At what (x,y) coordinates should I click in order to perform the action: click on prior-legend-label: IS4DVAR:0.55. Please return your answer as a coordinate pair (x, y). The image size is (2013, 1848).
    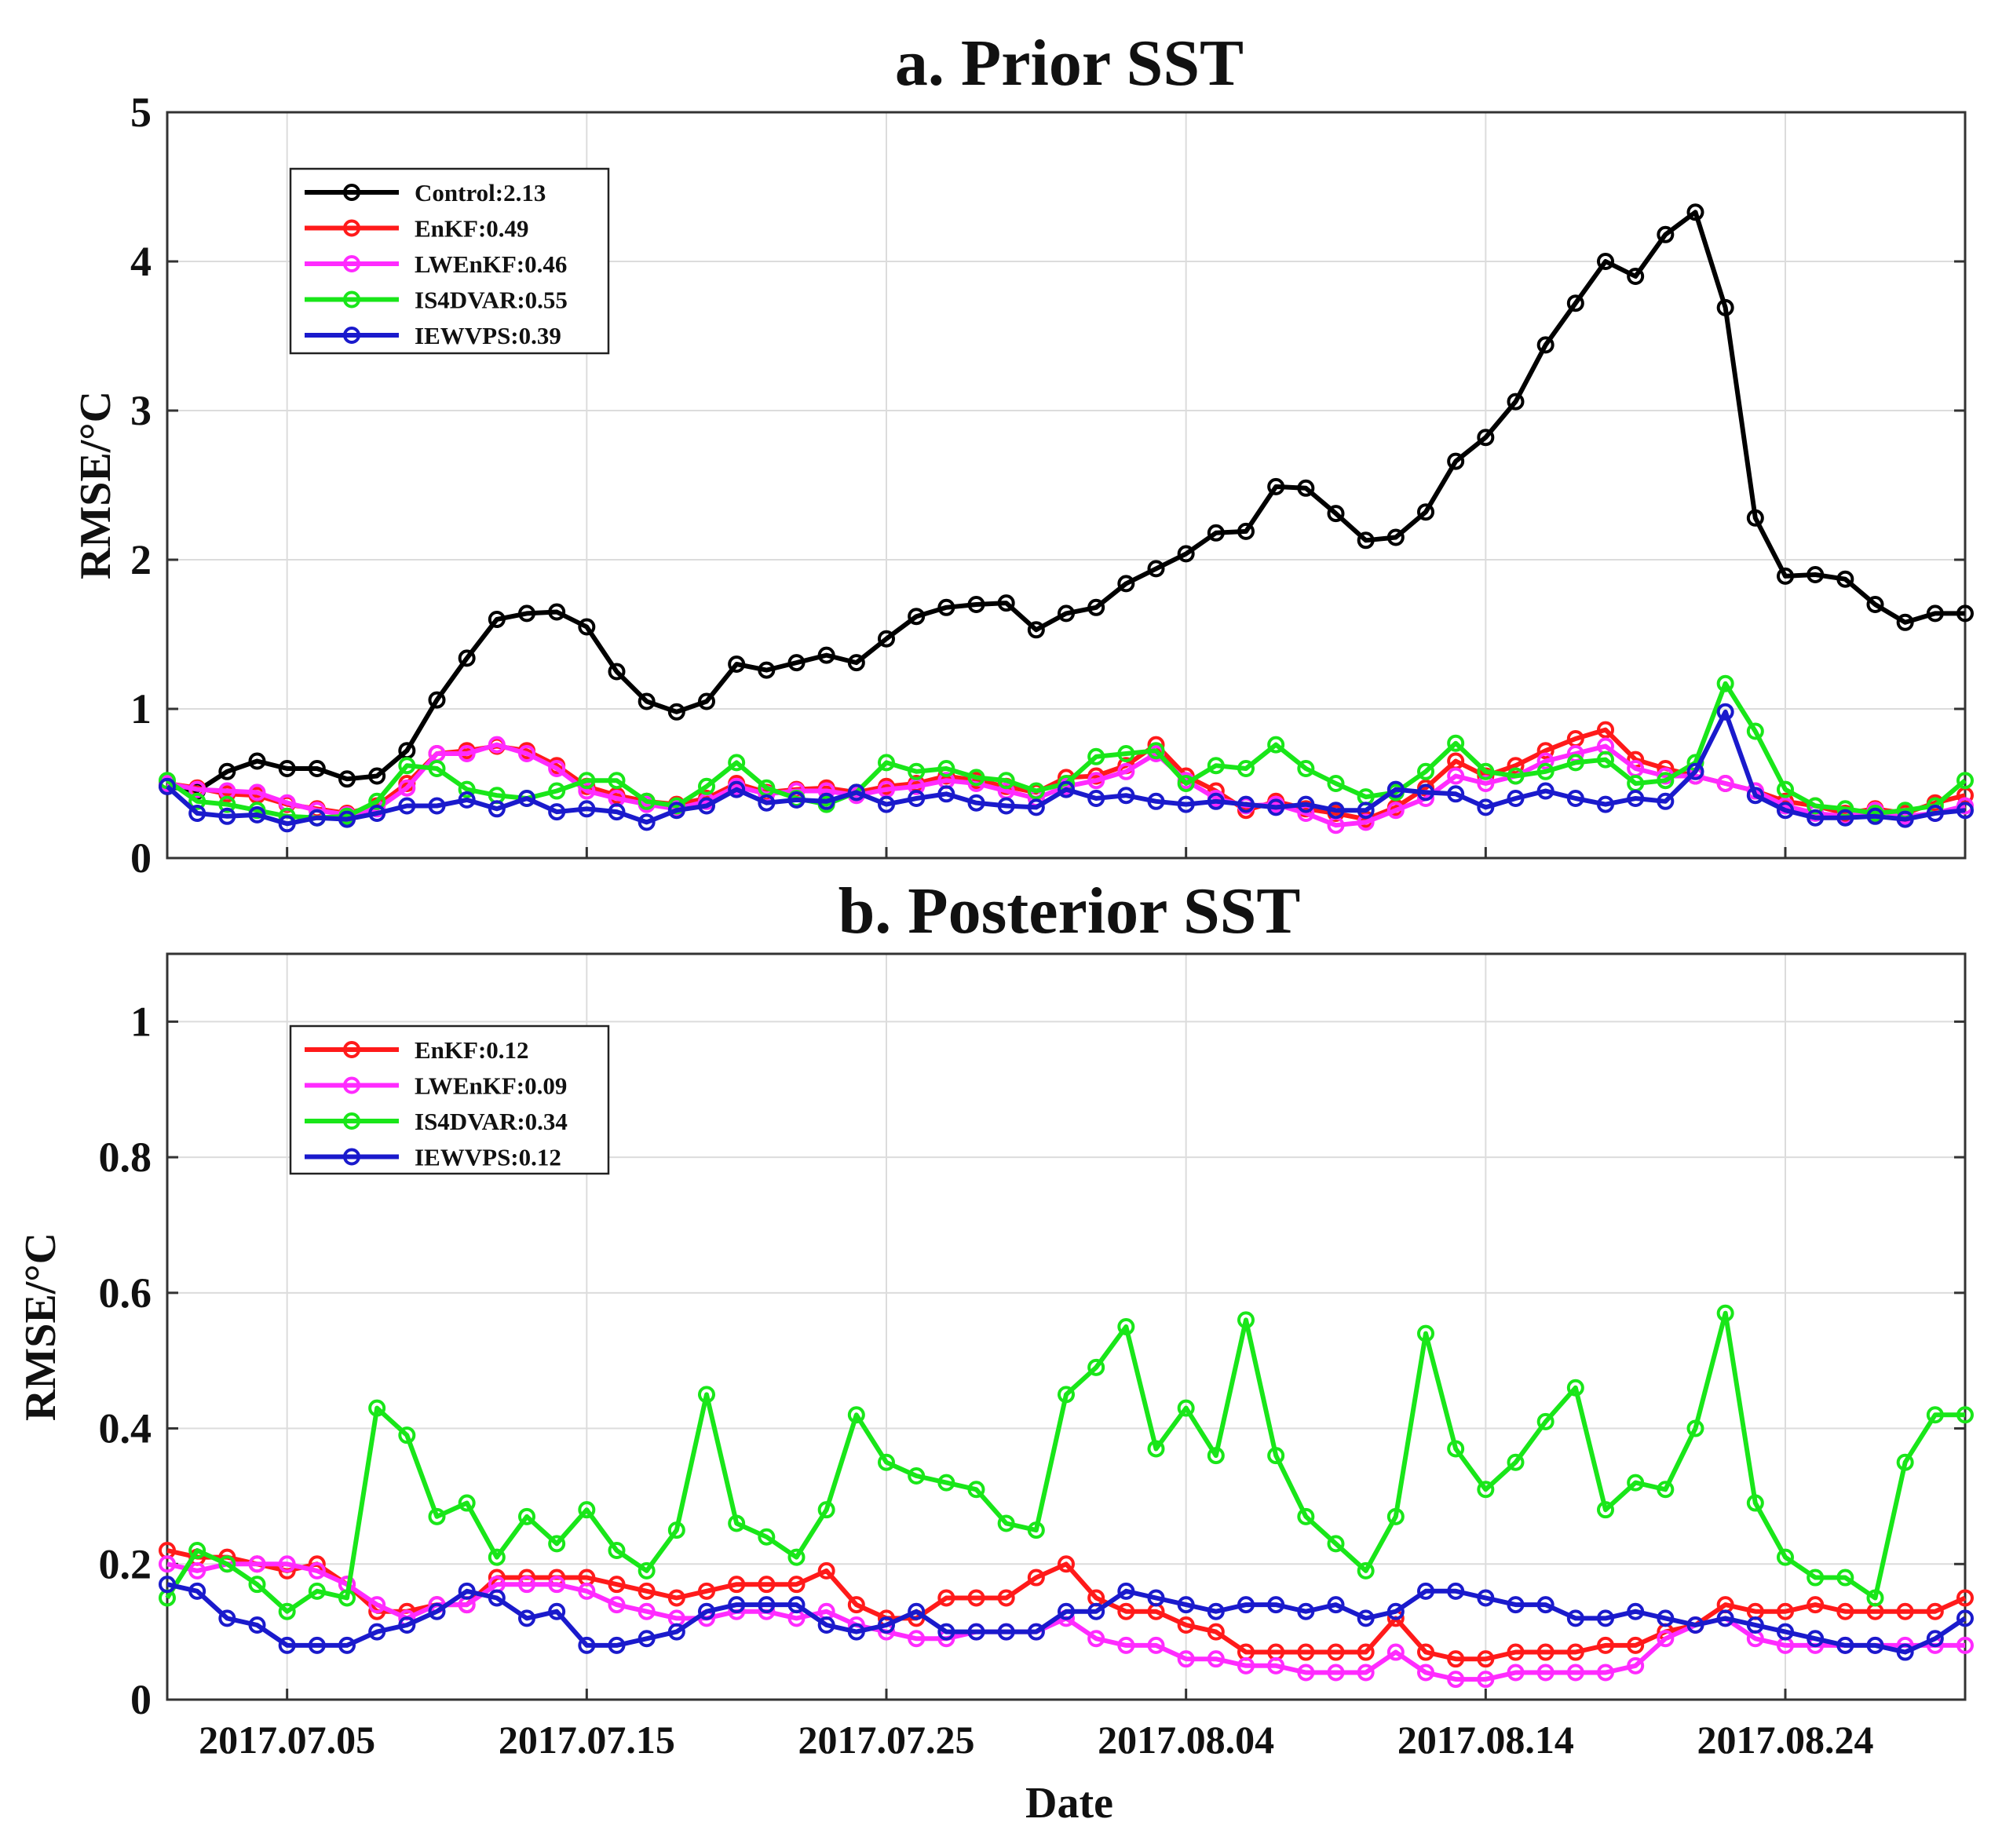
    Looking at the image, I should click on (491, 300).